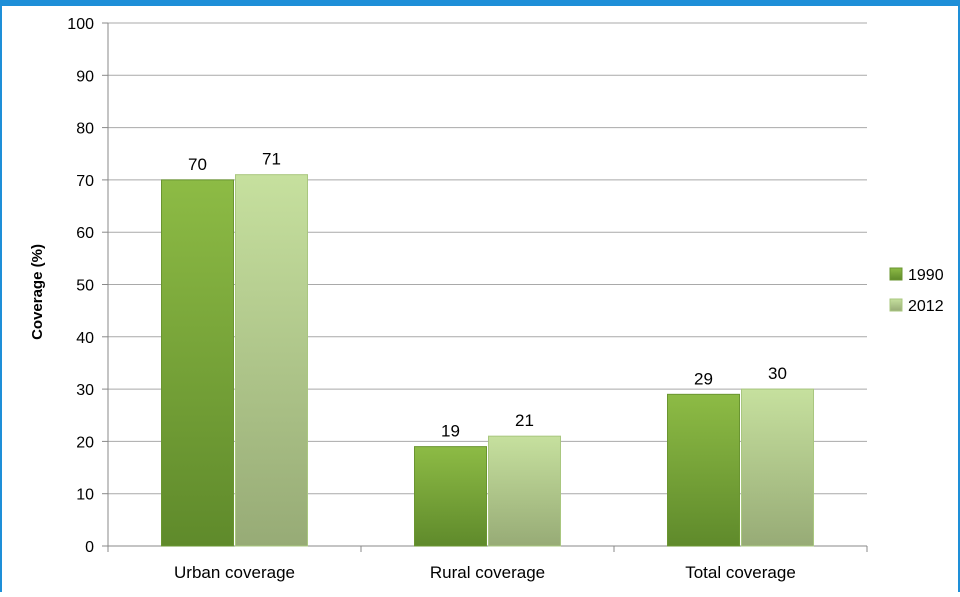 The height and width of the screenshot is (597, 960). What do you see at coordinates (703, 378) in the screenshot?
I see `data-label: 29` at bounding box center [703, 378].